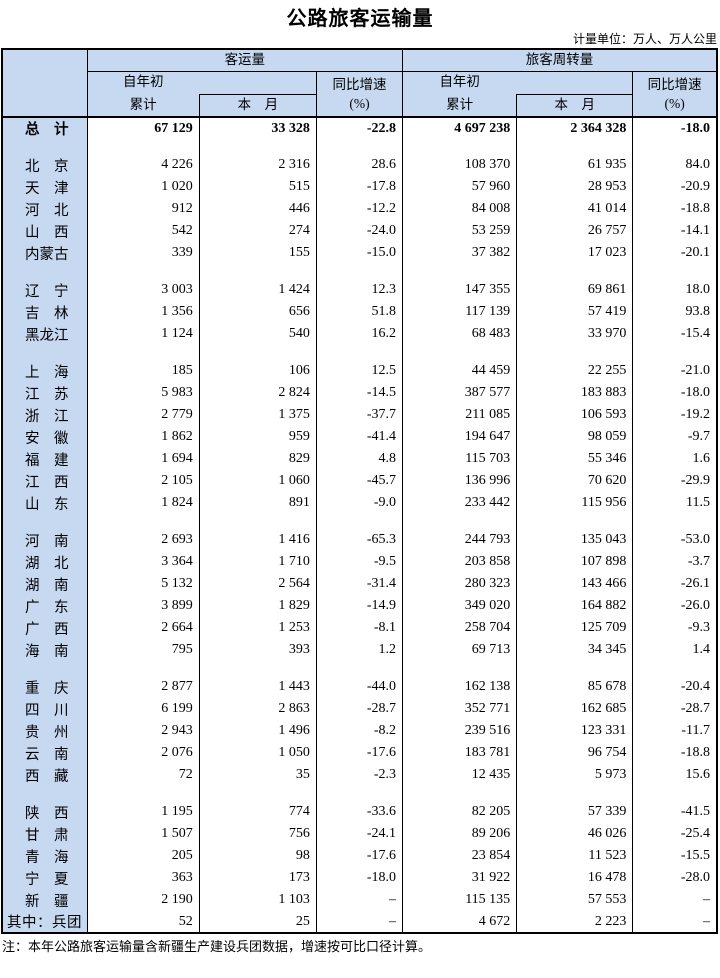 Image resolution: width=720 pixels, height=978 pixels. Describe the element at coordinates (574, 459) in the screenshot. I see `value-cell: 55 346` at that location.